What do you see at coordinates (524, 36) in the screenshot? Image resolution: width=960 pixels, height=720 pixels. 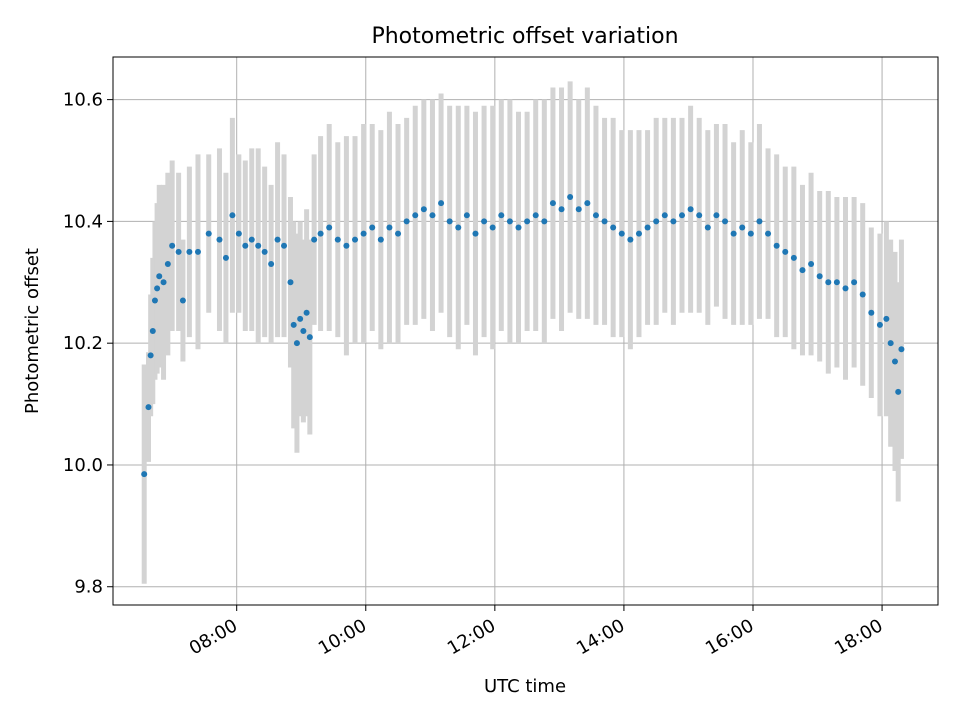 I see `chart-title: Photometric offset variation` at bounding box center [524, 36].